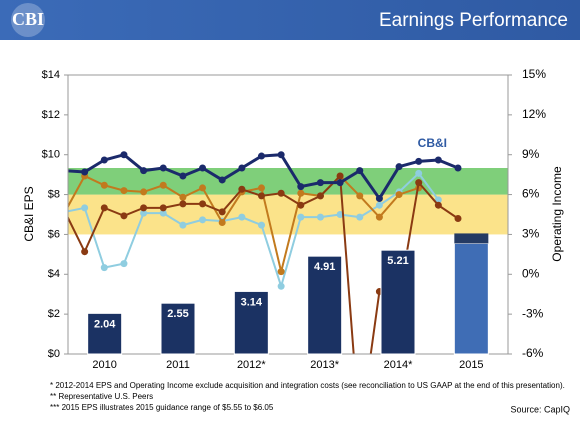 The image size is (580, 426). I want to click on y2-tick-label: 15%, so click(534, 74).